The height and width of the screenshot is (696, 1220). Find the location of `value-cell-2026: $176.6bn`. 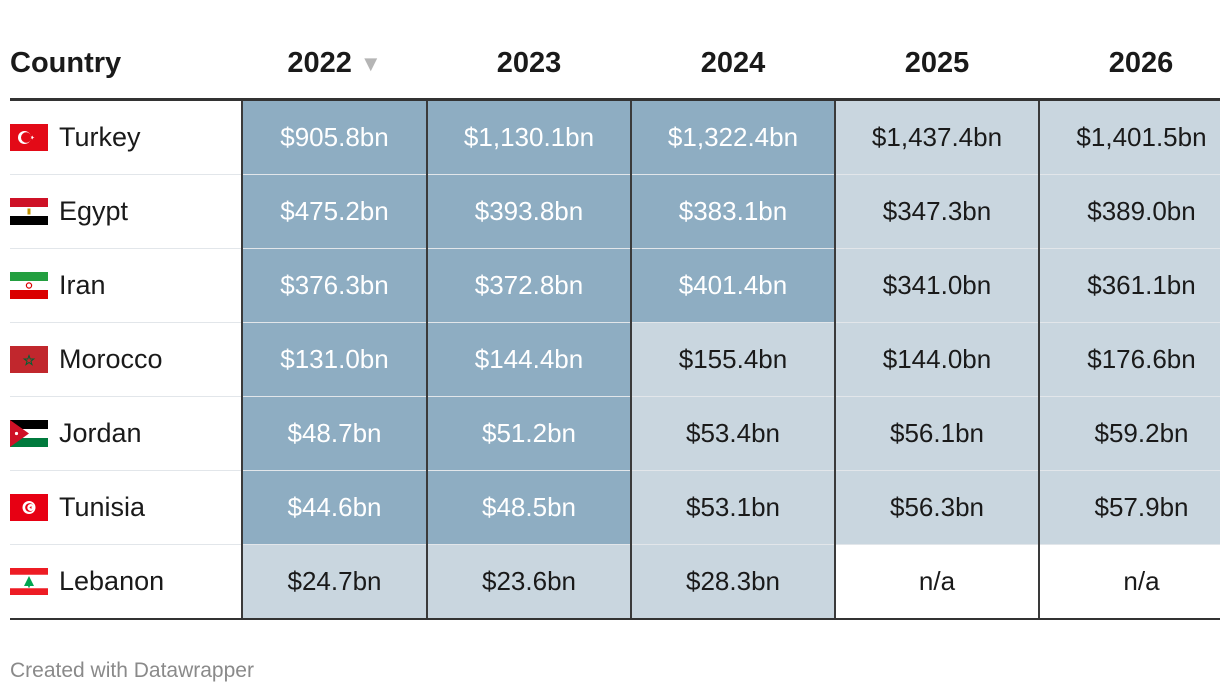

value-cell-2026: $176.6bn is located at coordinates (1129, 359).